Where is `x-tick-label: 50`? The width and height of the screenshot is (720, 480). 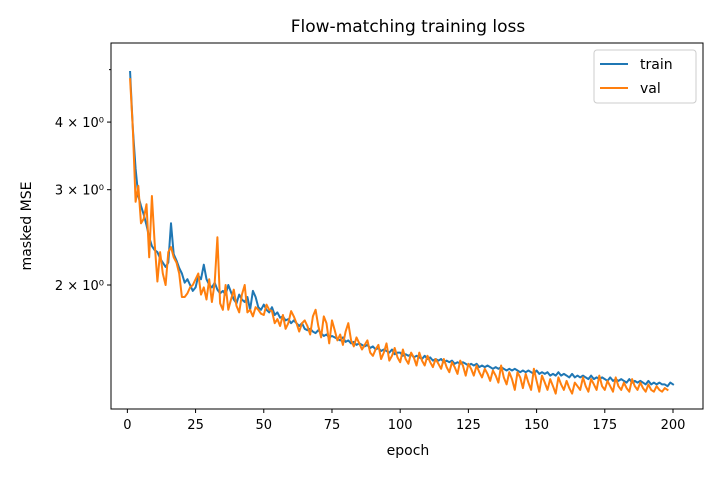 x-tick-label: 50 is located at coordinates (264, 425).